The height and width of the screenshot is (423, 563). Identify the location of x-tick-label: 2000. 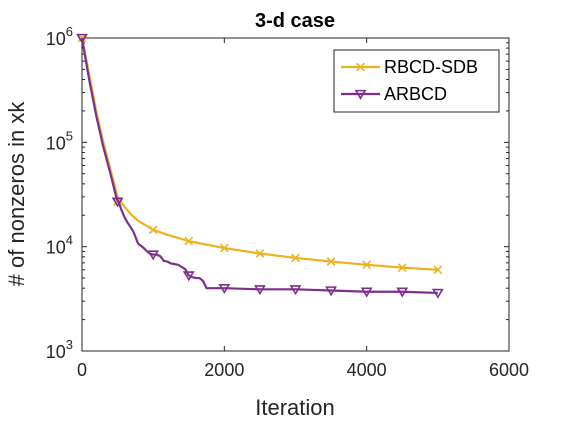
(224, 370).